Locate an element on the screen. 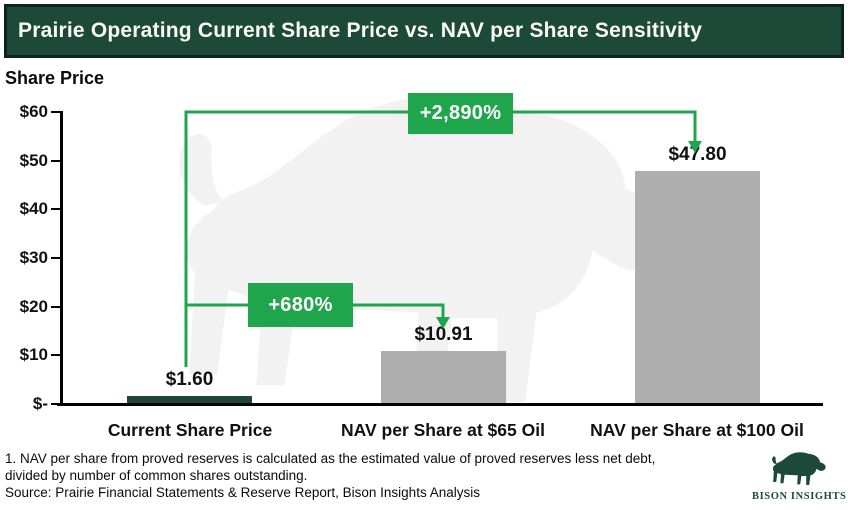 The image size is (848, 510). annotation-2890-pct: +2,890% is located at coordinates (460, 113).